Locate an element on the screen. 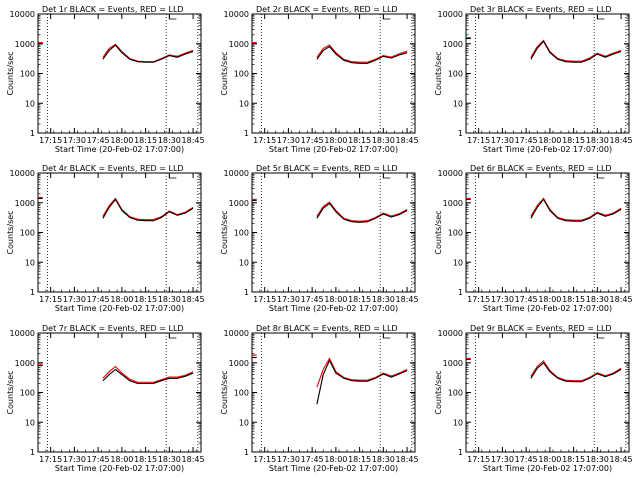  panel-title: Det 3r BLACK = Events, RED = LLD is located at coordinates (541, 9).